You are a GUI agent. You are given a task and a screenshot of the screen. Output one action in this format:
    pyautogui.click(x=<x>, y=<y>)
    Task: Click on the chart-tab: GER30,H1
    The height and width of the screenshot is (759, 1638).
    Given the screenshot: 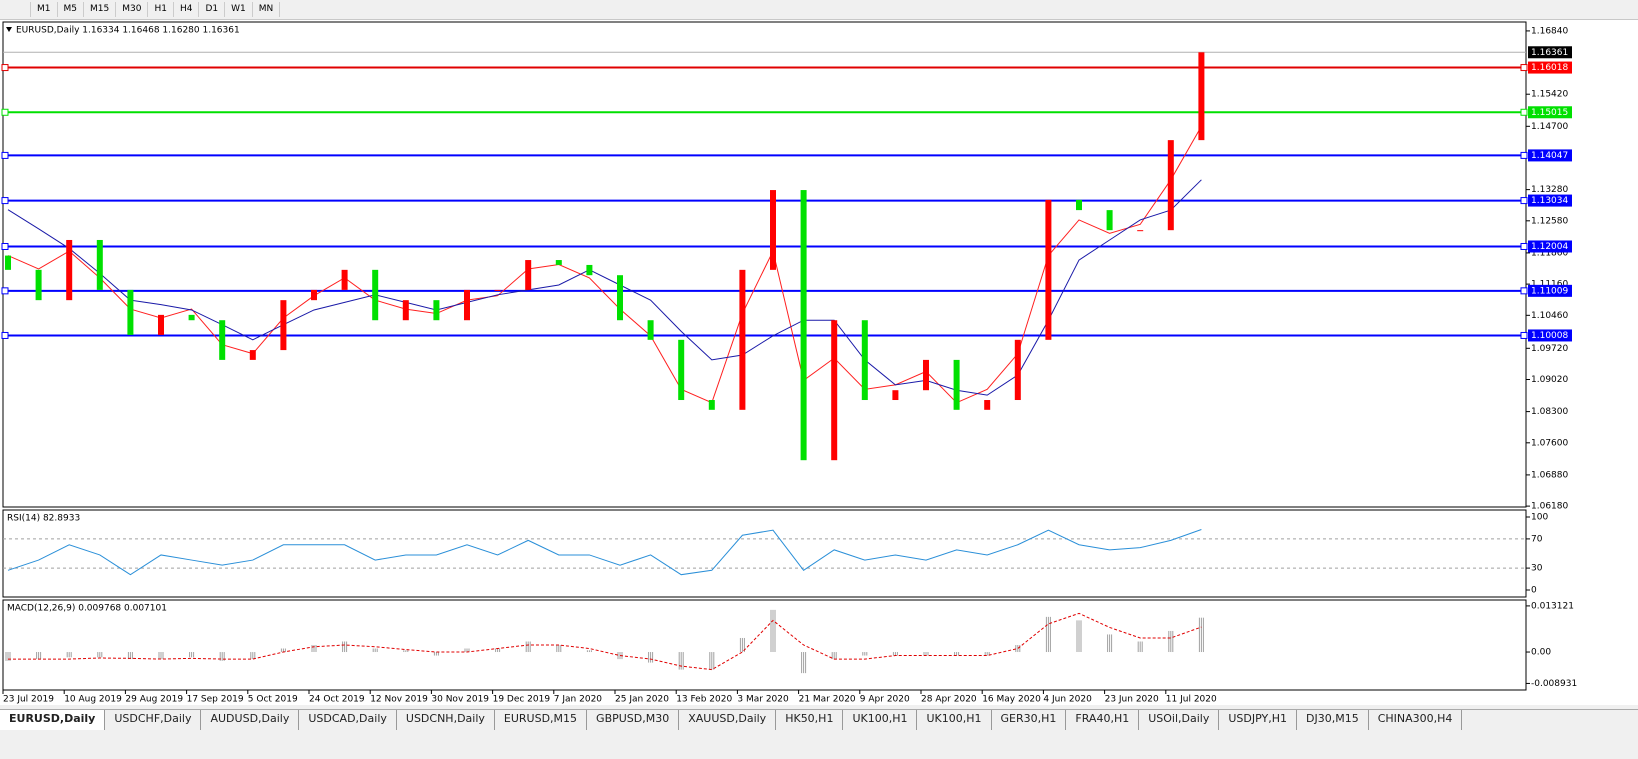 What is the action you would take?
    pyautogui.click(x=1029, y=720)
    